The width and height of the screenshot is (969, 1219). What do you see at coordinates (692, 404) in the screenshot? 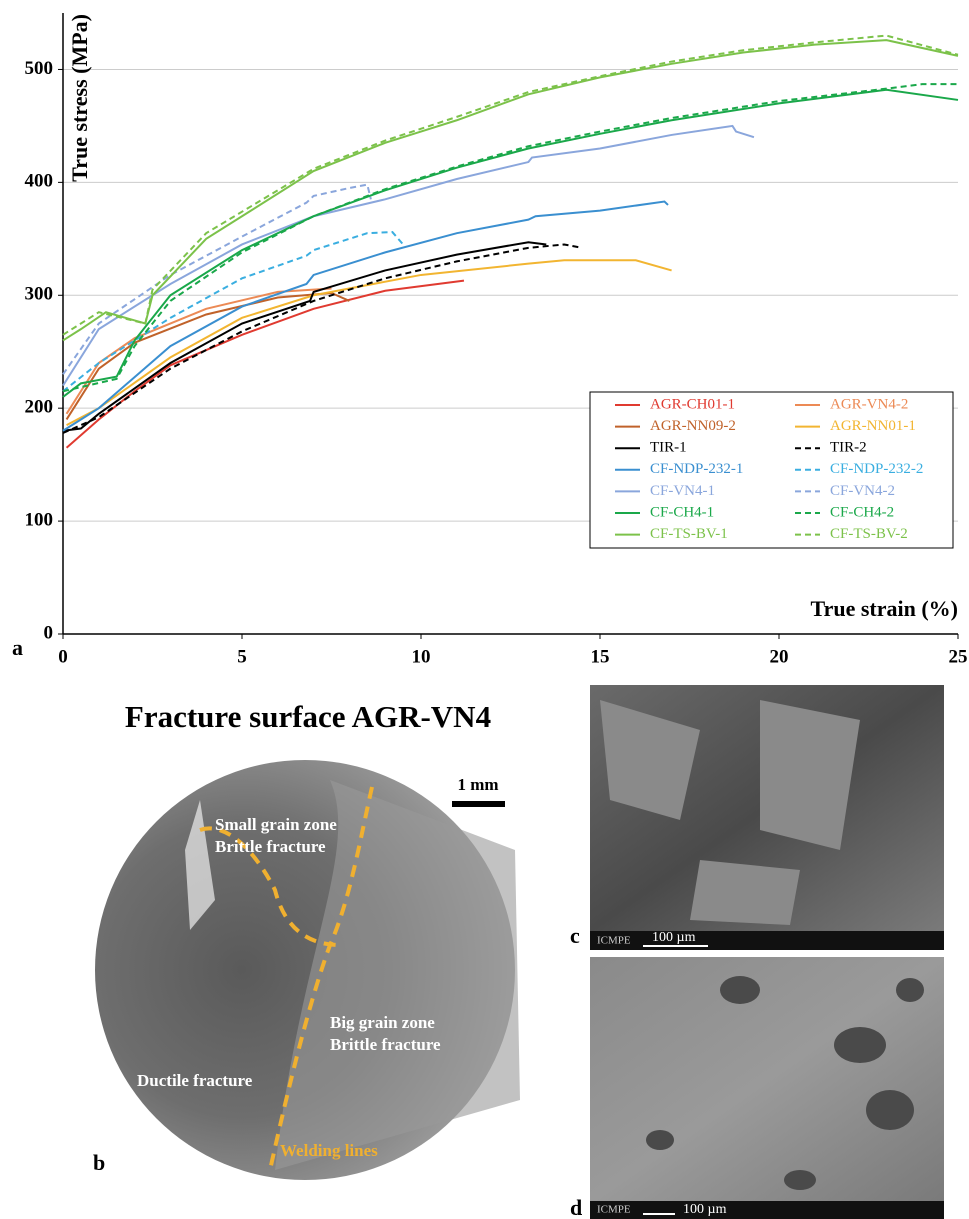
I see `legend-label: AGR-CH01-1` at bounding box center [692, 404].